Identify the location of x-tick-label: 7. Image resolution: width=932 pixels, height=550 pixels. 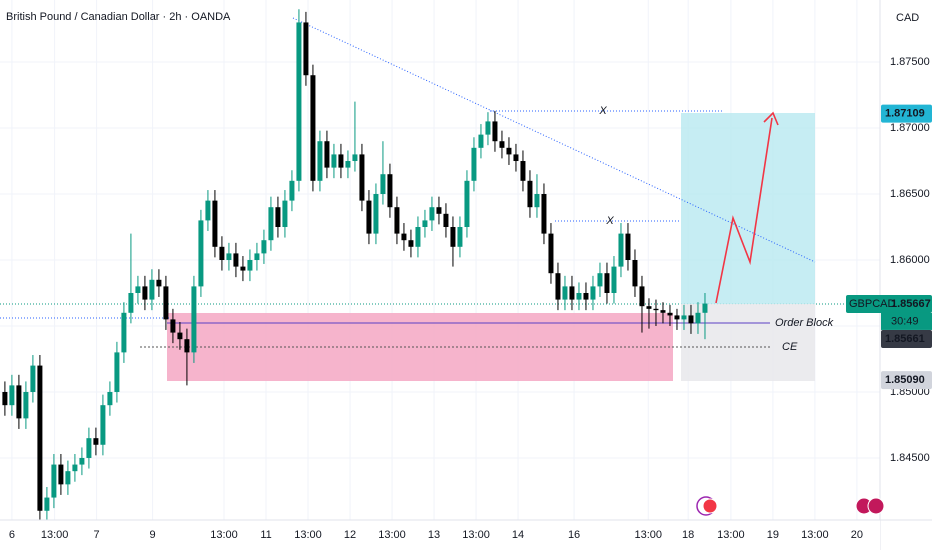
(97, 535).